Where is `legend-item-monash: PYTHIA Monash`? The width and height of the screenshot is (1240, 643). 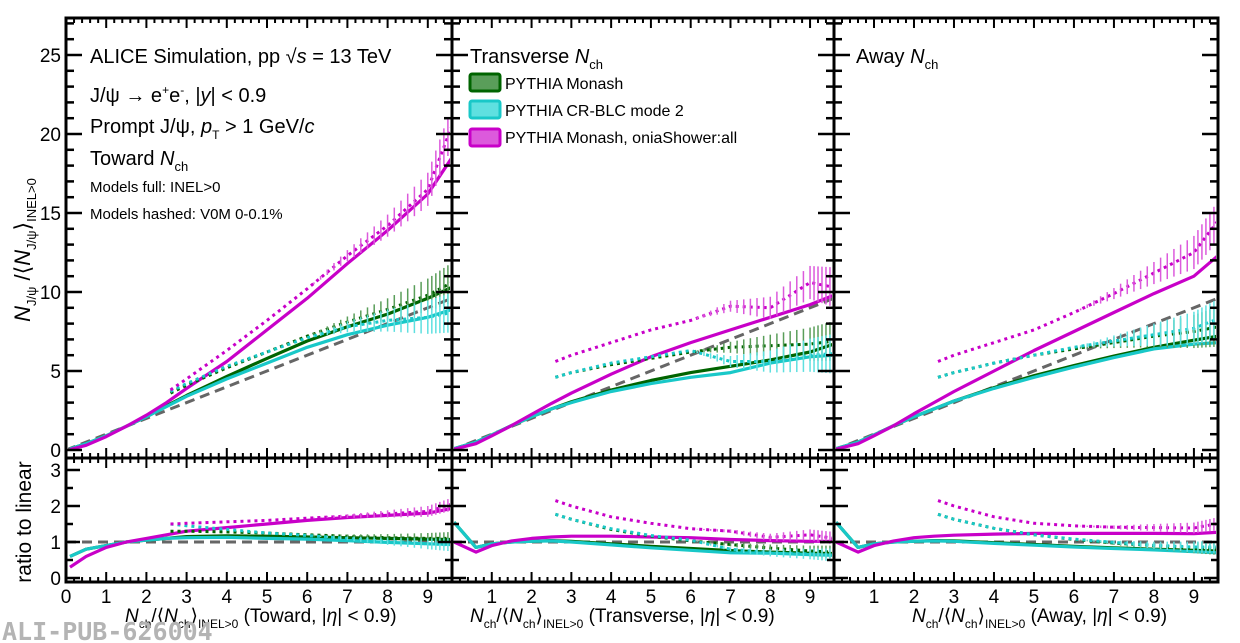
legend-item-monash: PYTHIA Monash is located at coordinates (545, 82).